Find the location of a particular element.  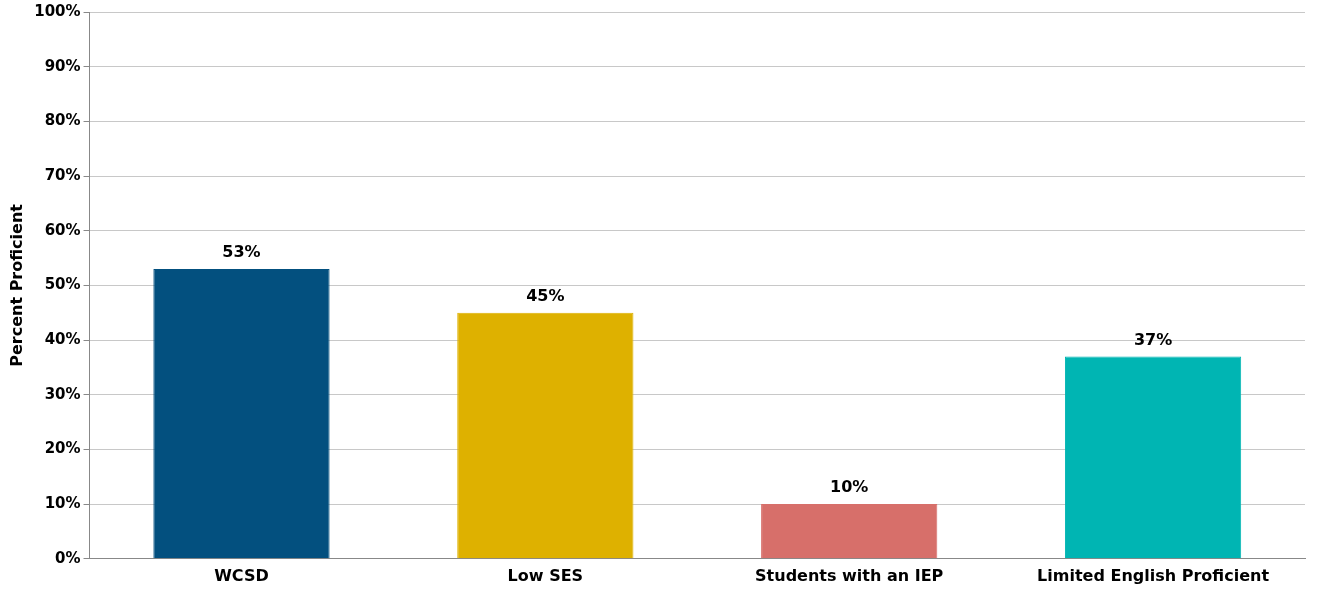

y-tick-label: 30% is located at coordinates (62, 393).